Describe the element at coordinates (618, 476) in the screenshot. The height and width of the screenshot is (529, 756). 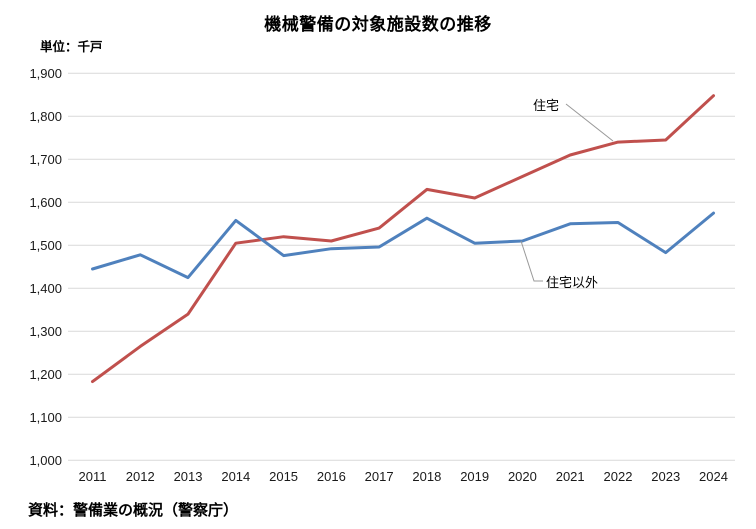
I see `x-tick-label: 2022` at that location.